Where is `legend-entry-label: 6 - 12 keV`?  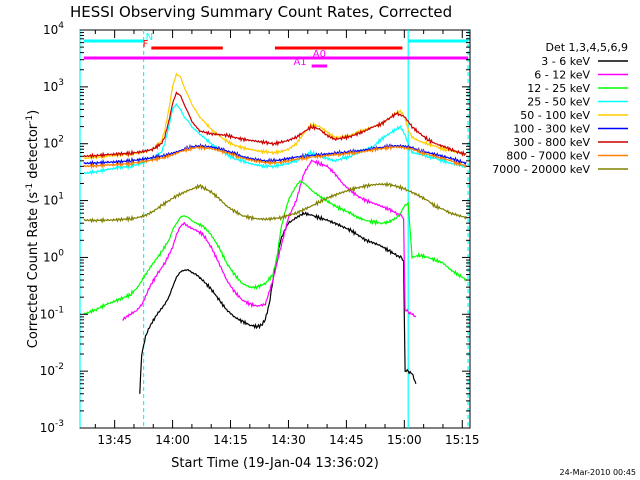
legend-entry-label: 6 - 12 keV is located at coordinates (562, 75).